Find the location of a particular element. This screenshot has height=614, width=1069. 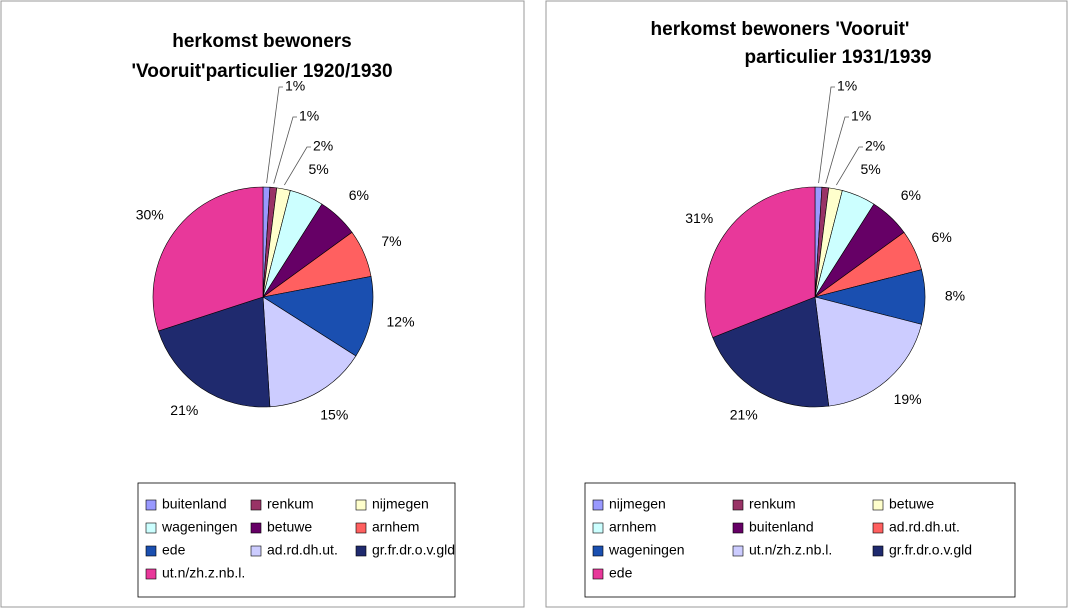

chart-title: 'Vooruit'particulier 1920/1930 is located at coordinates (261, 71).